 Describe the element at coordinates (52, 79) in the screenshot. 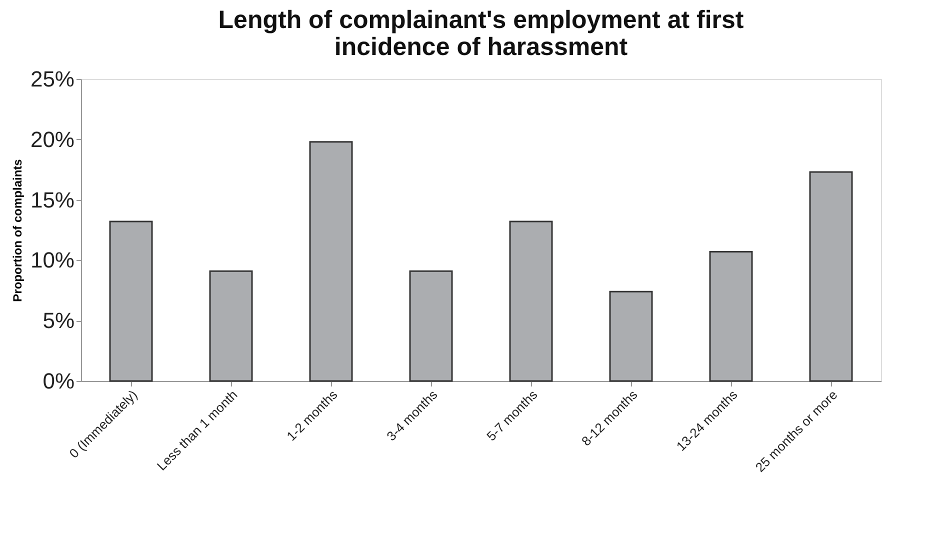

I see `y-tick-label: 25%` at that location.